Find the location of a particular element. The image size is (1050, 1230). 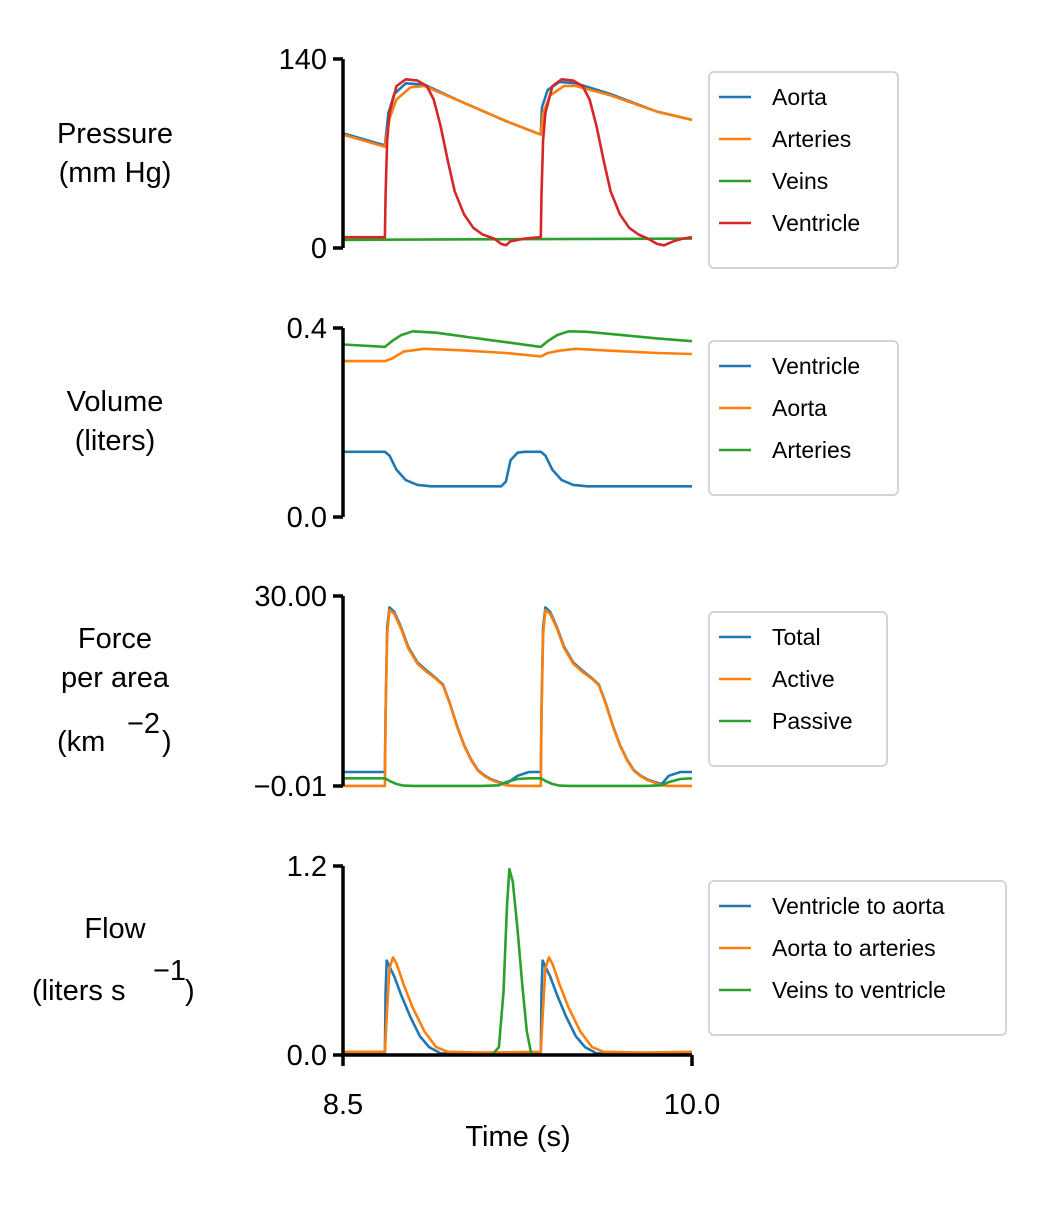

legend: Total Active Passive is located at coordinates (798, 689).